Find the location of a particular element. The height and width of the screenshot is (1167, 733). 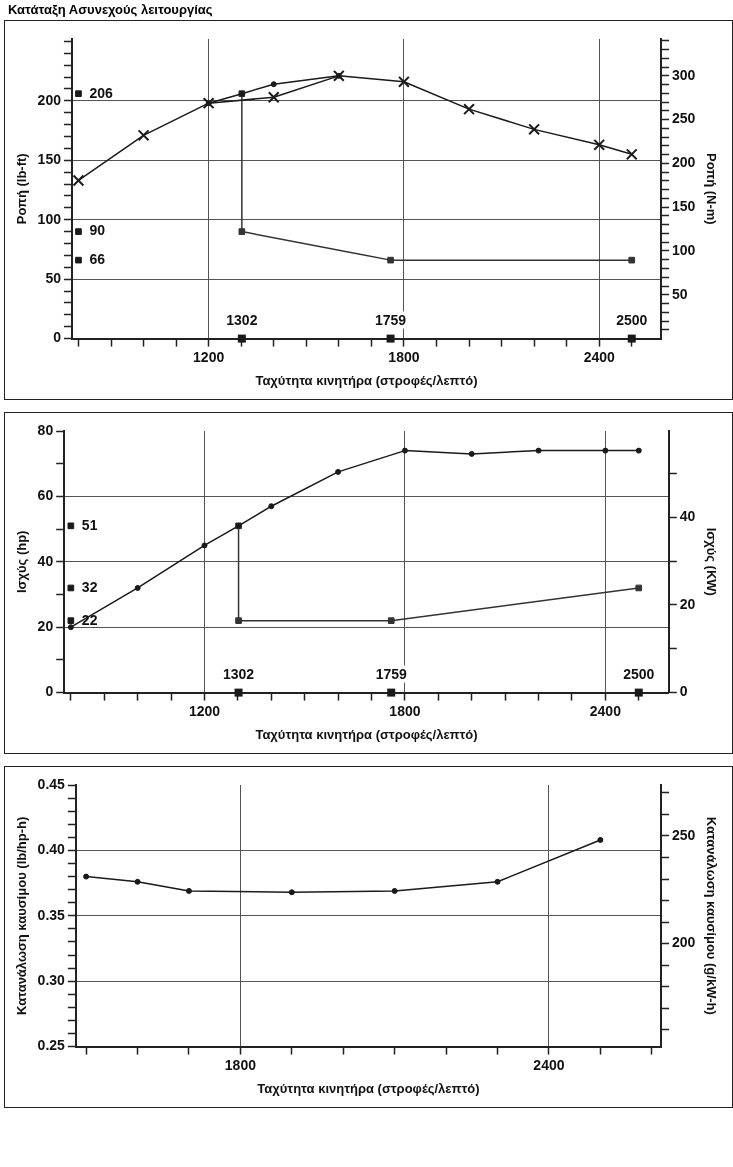

y-tick-label: 150 is located at coordinates (49, 159).